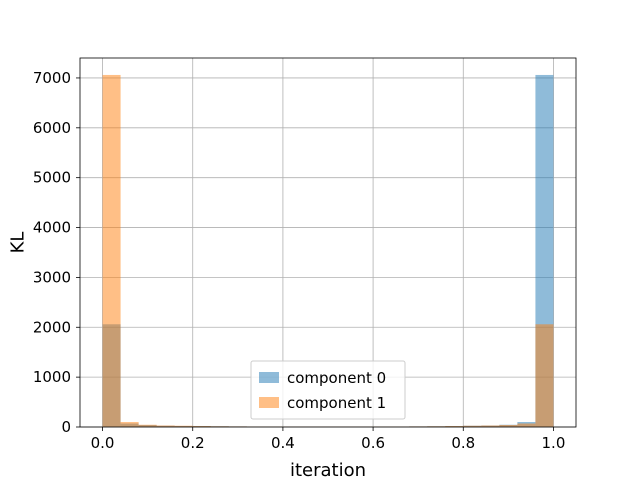  I want to click on y-tick-label: 3000, so click(52, 277).